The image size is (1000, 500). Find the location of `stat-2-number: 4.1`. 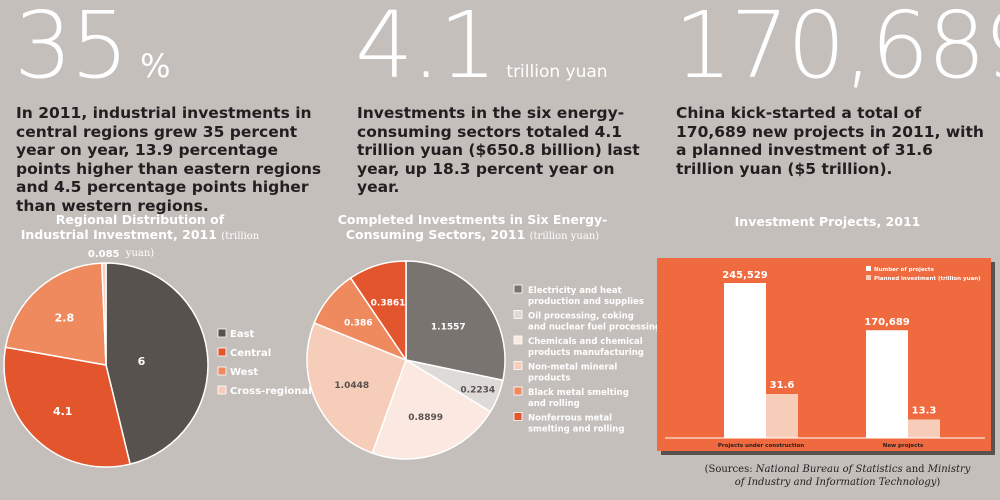

stat-2-number: 4.1 is located at coordinates (426, 49).